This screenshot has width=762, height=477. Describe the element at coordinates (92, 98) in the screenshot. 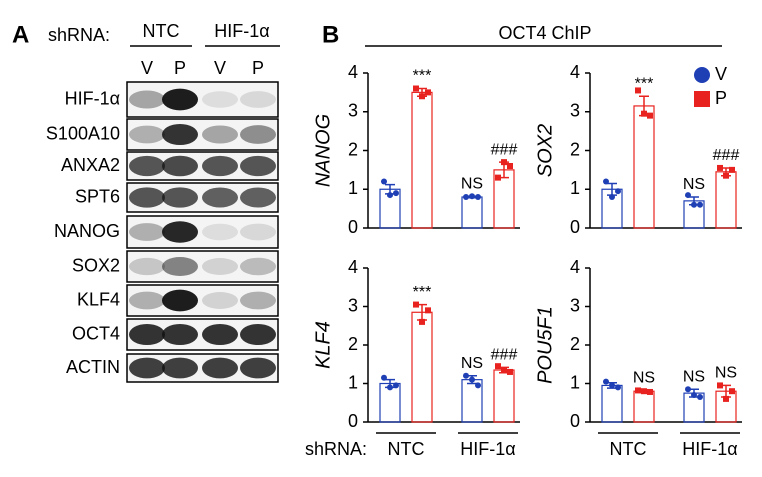

I see `blot-label: HIF-1α` at that location.